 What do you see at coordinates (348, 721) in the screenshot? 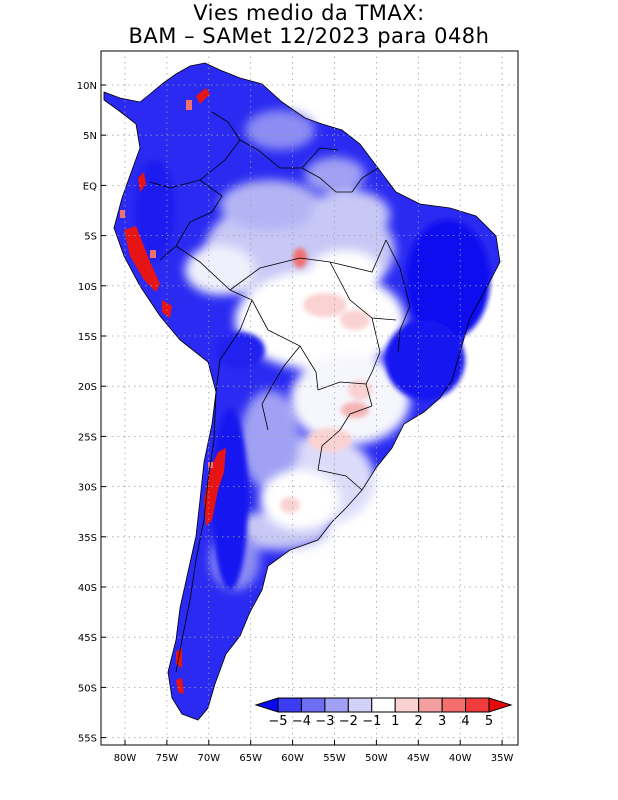
I see `colorbar-label: −2` at bounding box center [348, 721].